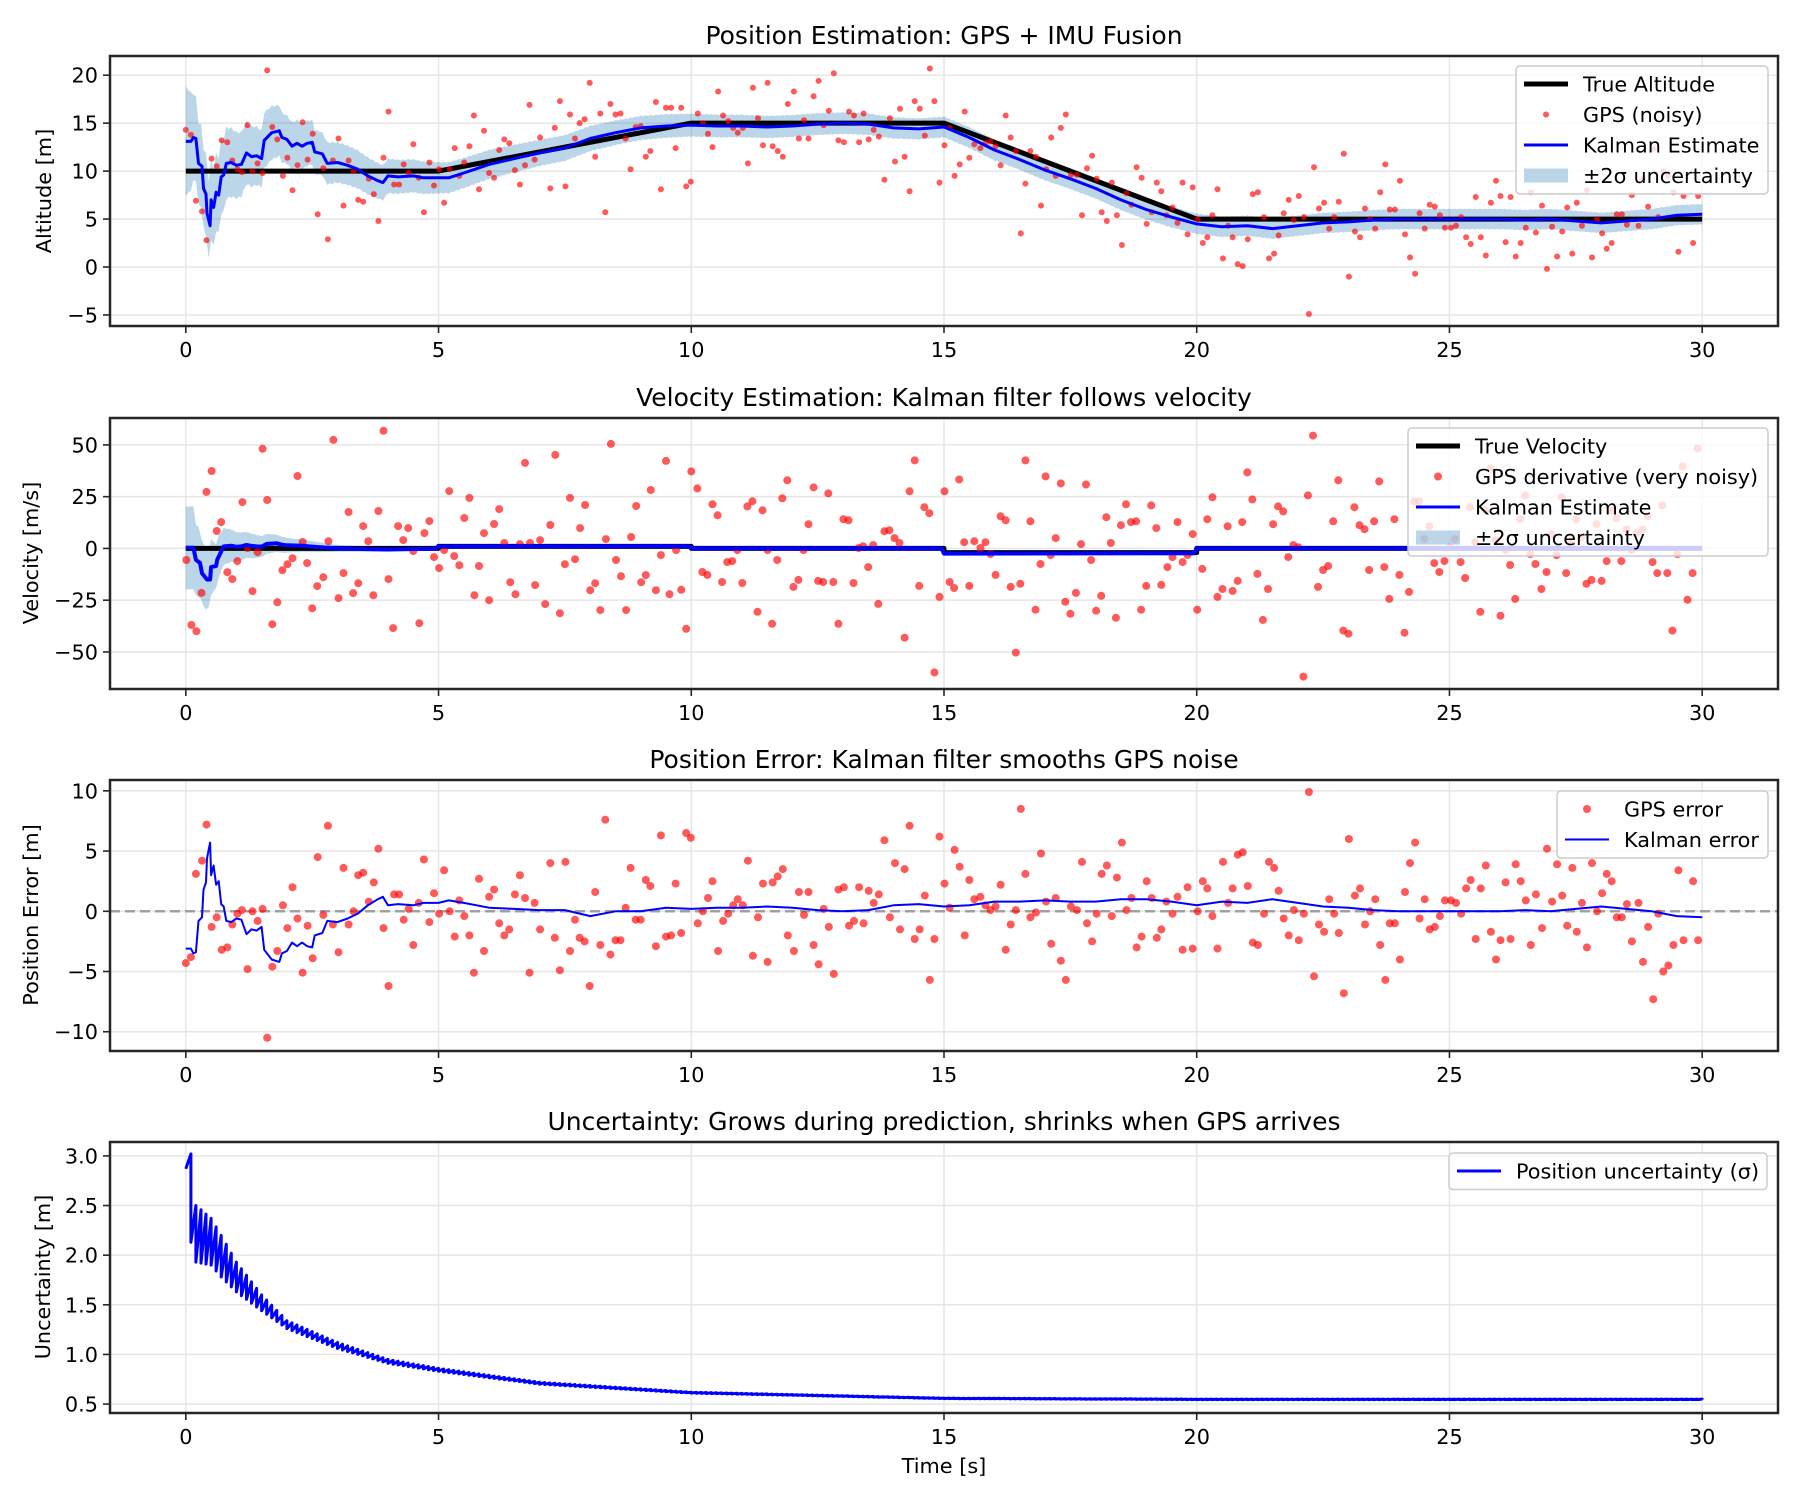  Describe the element at coordinates (1540, 447) in the screenshot. I see `legend-label: True Velocity` at that location.